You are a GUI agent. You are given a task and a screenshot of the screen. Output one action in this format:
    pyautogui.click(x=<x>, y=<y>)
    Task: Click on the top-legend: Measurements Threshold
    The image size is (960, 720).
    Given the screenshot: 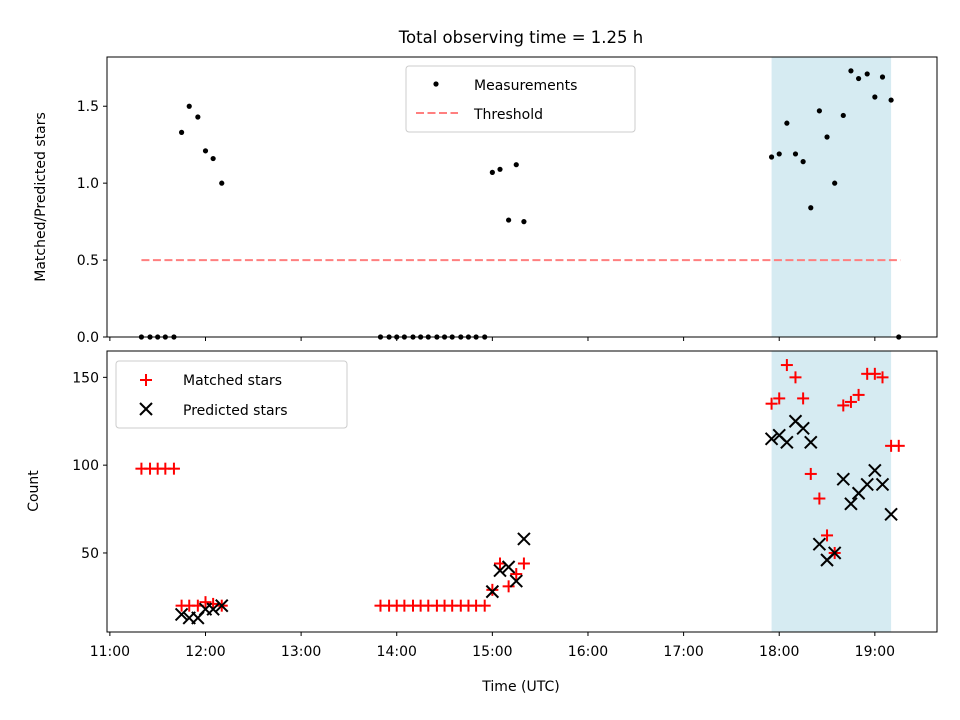 What is the action you would take?
    pyautogui.click(x=520, y=99)
    